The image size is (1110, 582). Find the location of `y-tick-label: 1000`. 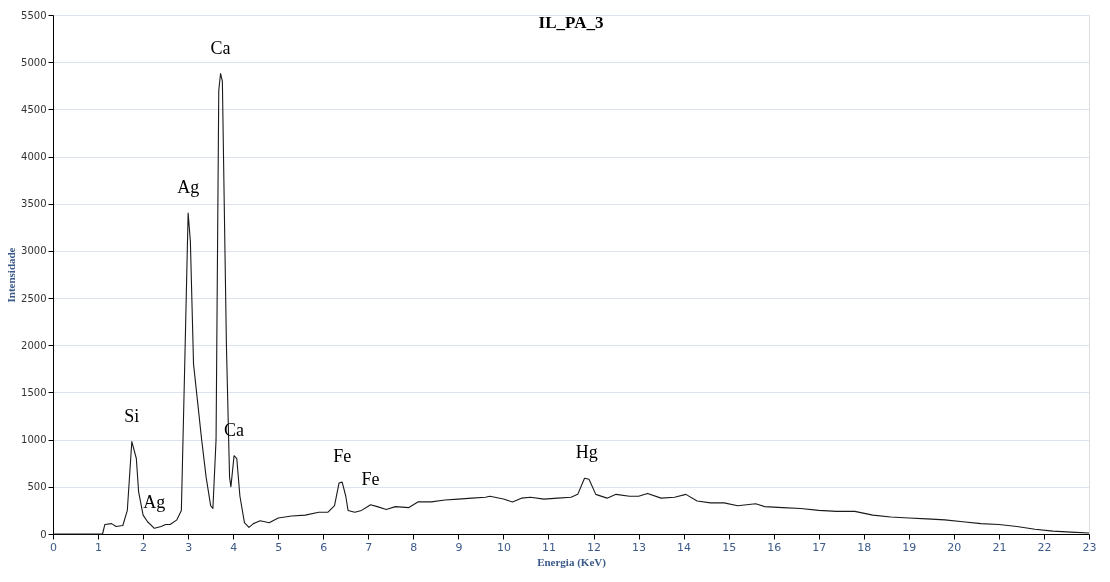

y-tick-label: 1000 is located at coordinates (34, 440).